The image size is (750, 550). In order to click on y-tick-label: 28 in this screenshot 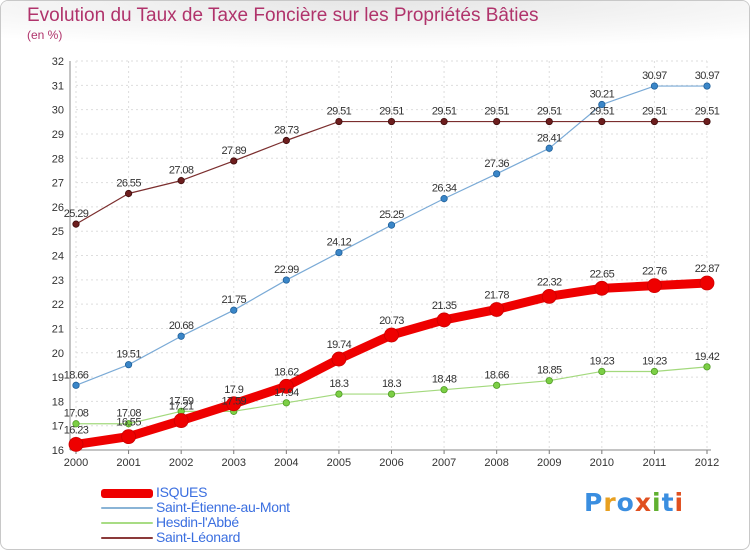, I will do `click(58, 159)`.